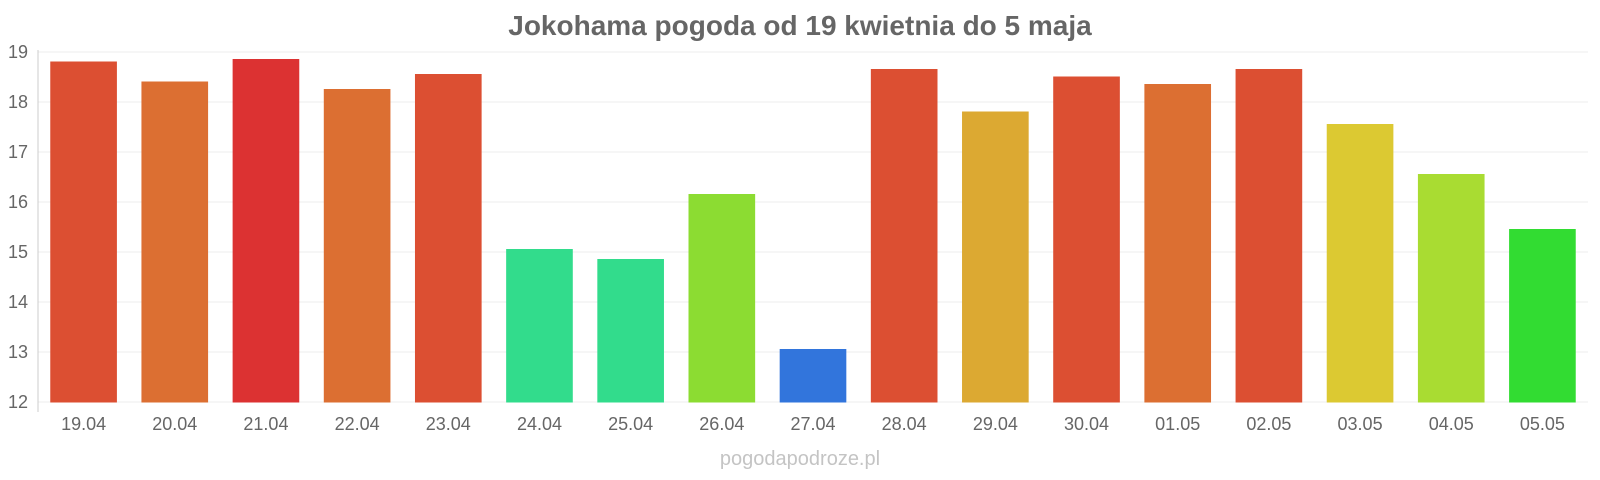 The width and height of the screenshot is (1600, 480). Describe the element at coordinates (18, 352) in the screenshot. I see `y-tick-label: 13` at that location.